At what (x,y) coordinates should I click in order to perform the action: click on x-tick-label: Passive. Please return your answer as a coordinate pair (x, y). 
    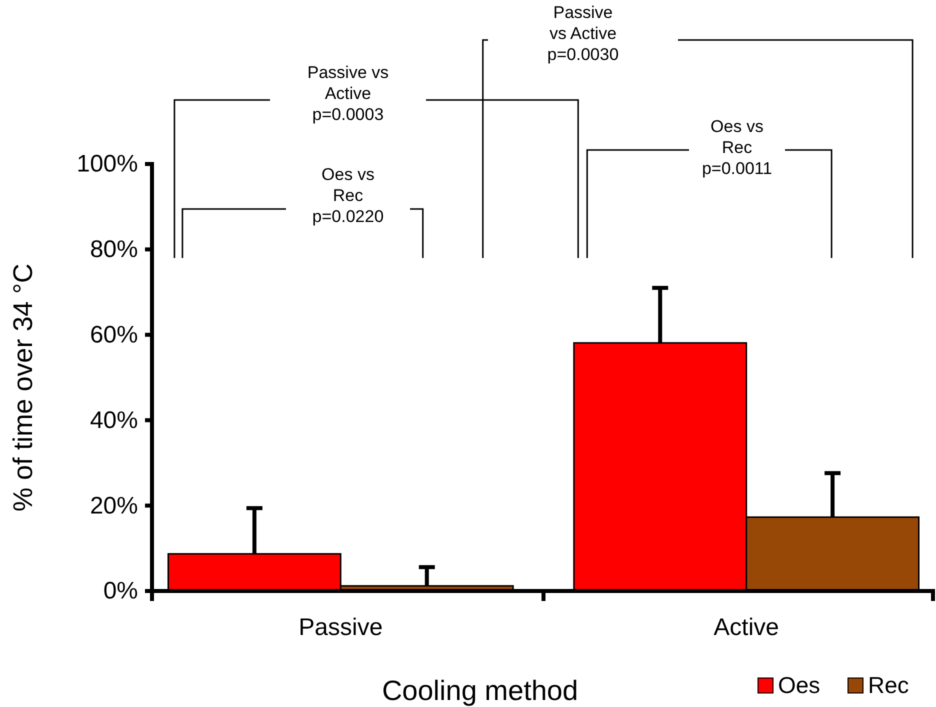
    Looking at the image, I should click on (340, 627).